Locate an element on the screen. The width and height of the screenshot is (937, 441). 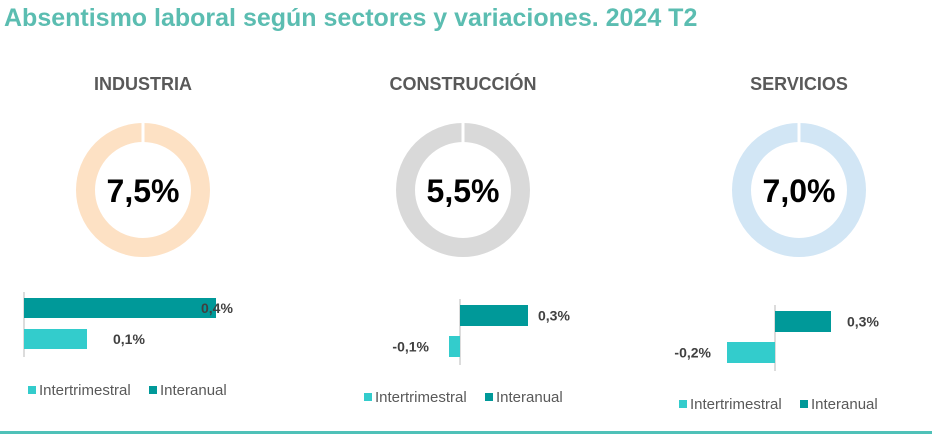
bottom-divider is located at coordinates (466, 432).